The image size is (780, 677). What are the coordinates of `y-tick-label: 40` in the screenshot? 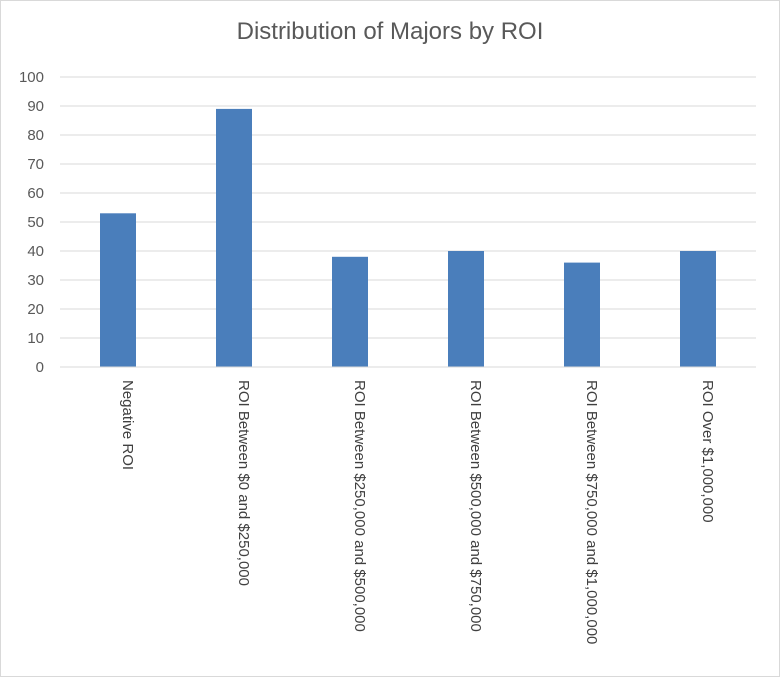 It's located at (35, 251).